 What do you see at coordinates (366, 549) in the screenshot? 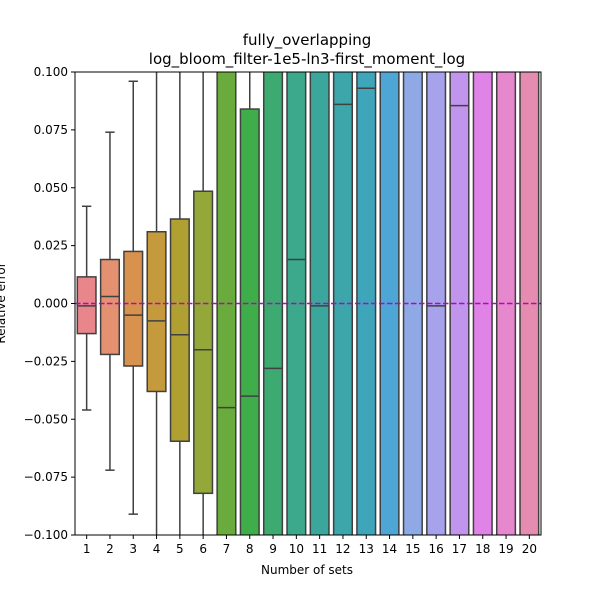
I see `x-tick-label: 13` at bounding box center [366, 549].